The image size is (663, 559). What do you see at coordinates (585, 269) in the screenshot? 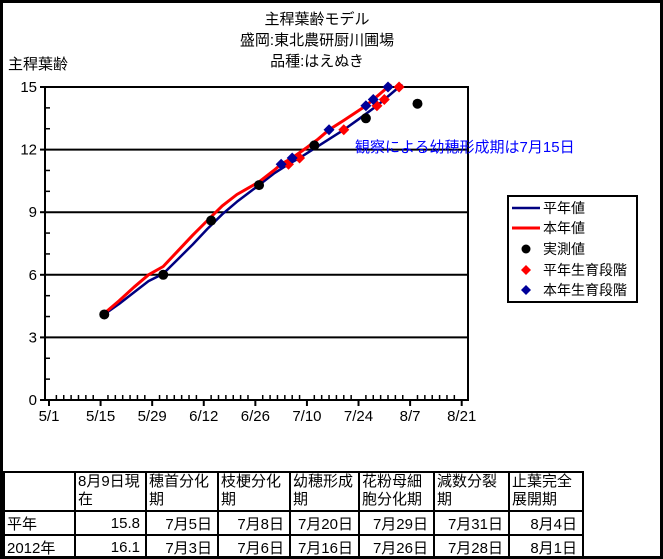
I see `legend-label: 平年生育段階` at bounding box center [585, 269].